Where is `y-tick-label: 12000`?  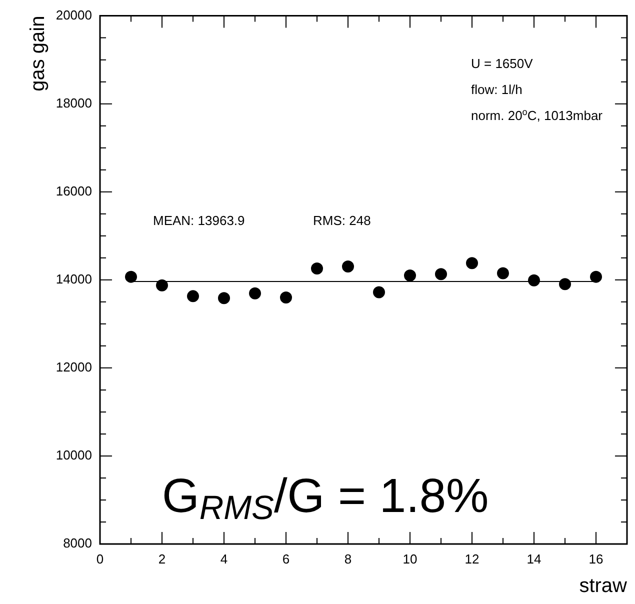 y-tick-label: 12000 is located at coordinates (74, 367).